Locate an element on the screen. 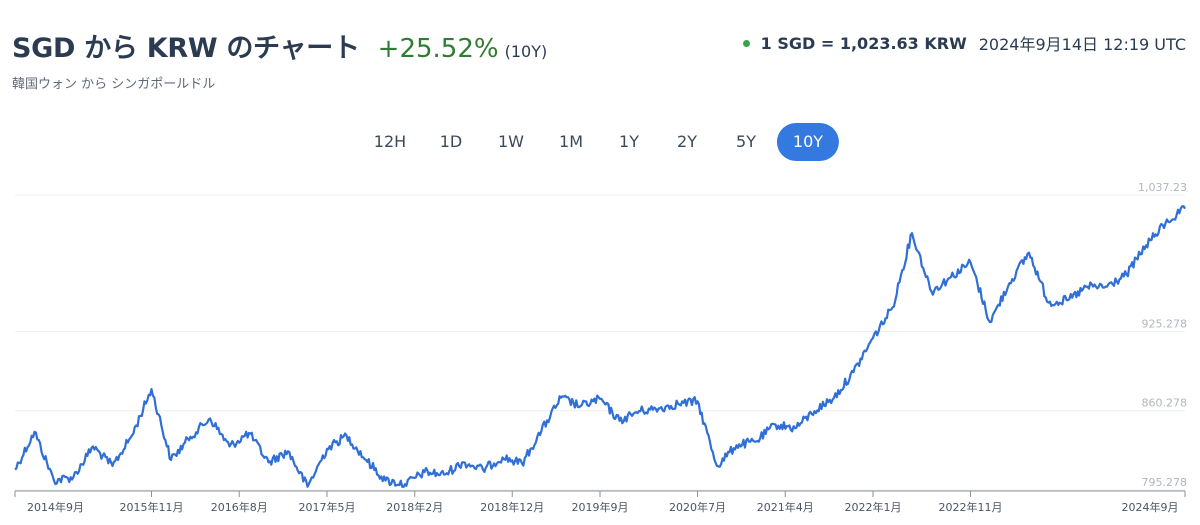 The image size is (1200, 525). tab-2y: 2Y is located at coordinates (687, 141).